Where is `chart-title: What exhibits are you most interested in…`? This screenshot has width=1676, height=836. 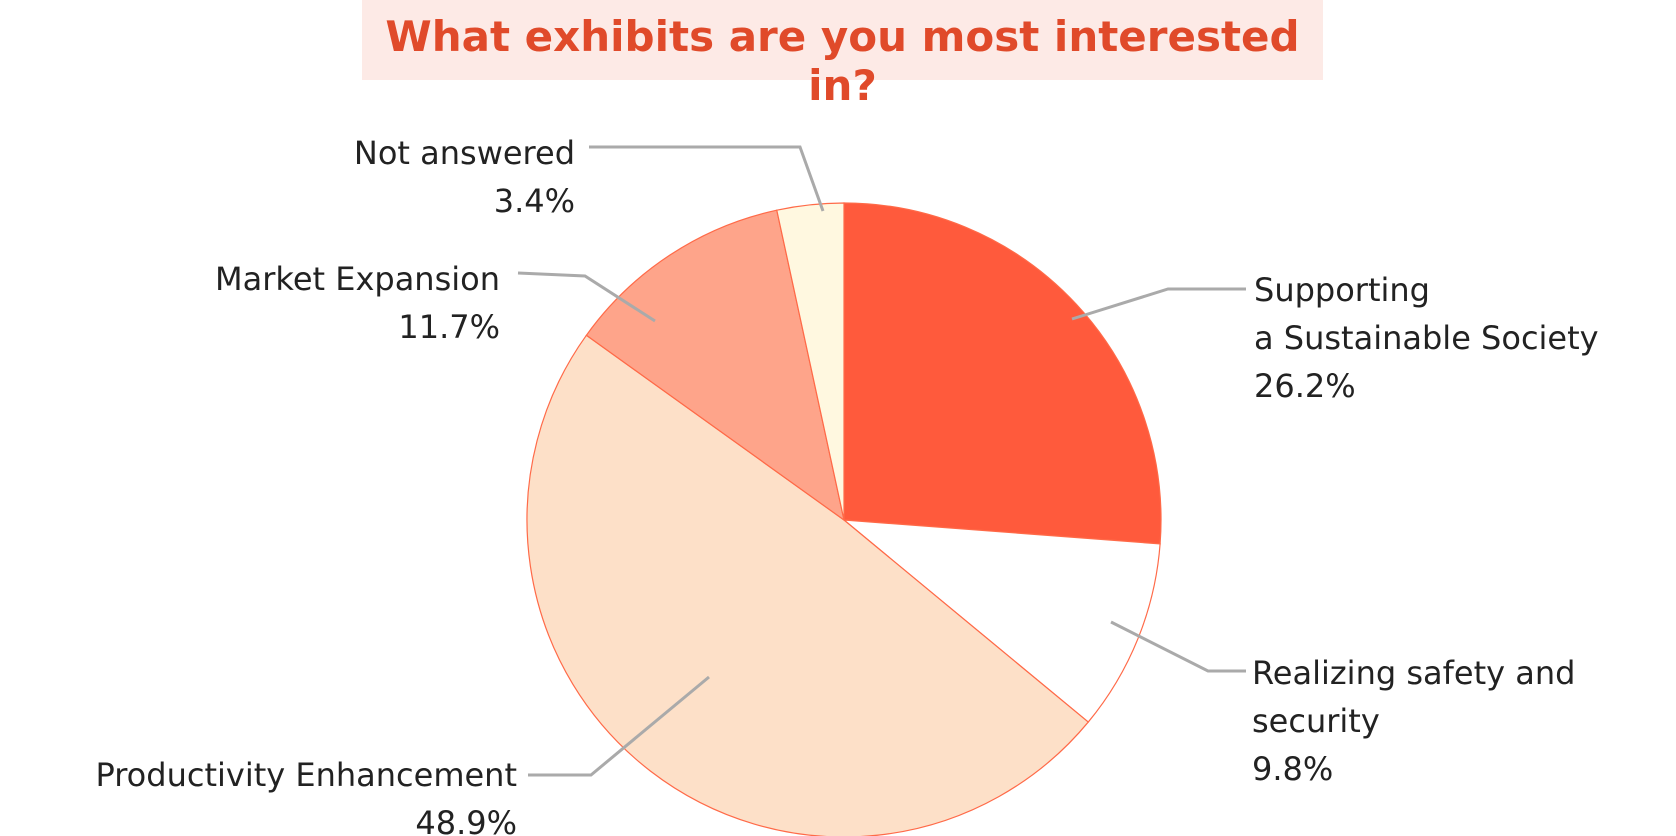
chart-title: What exhibits are you most interested in… is located at coordinates (842, 61).